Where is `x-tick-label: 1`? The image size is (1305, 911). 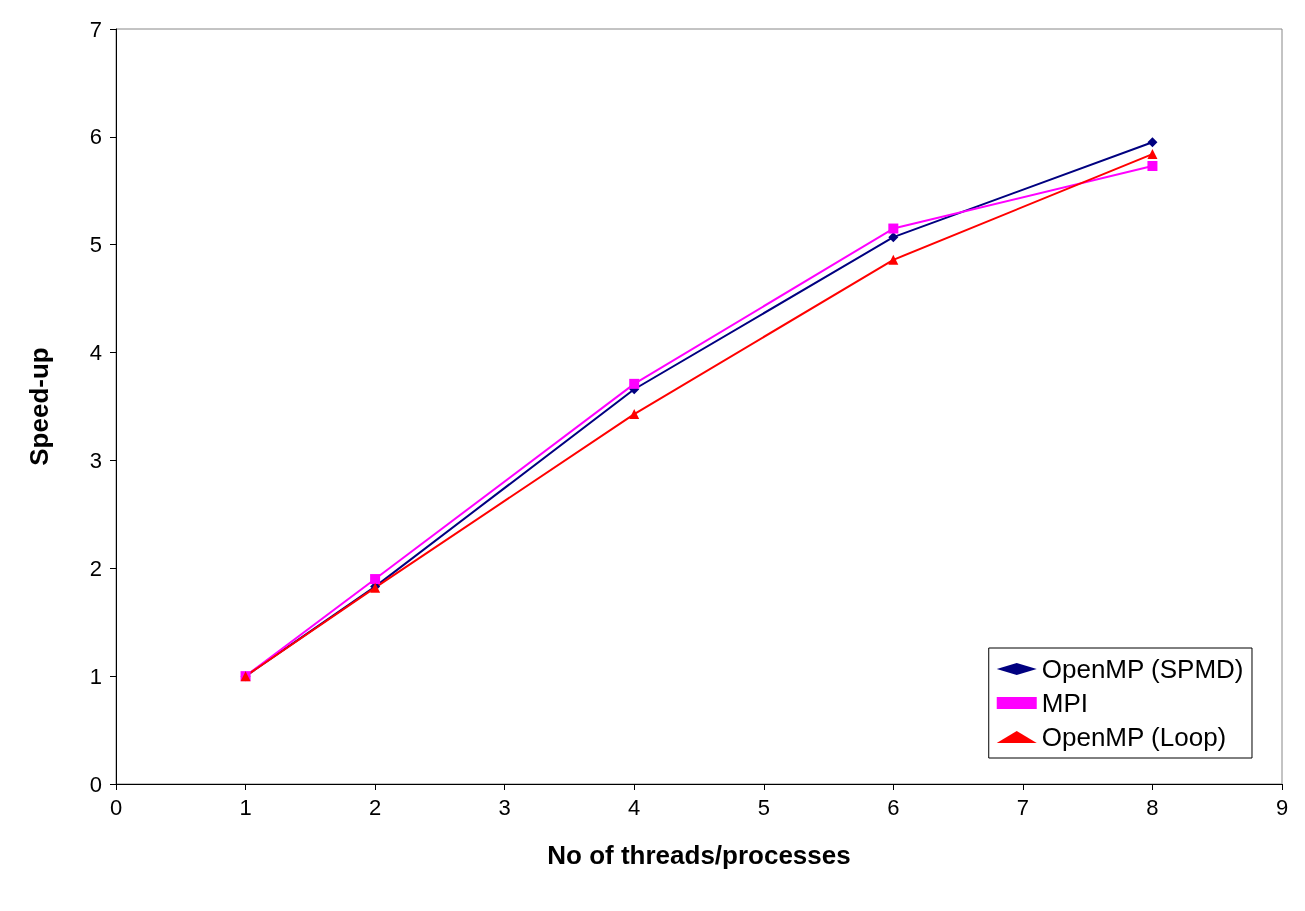
x-tick-label: 1 is located at coordinates (245, 807).